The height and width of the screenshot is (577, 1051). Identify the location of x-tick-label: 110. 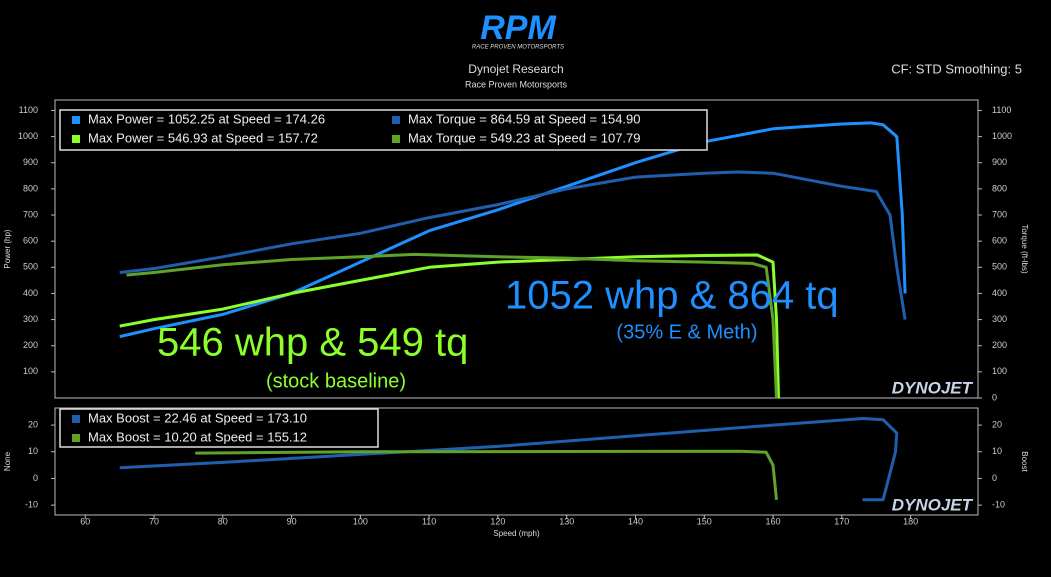
(429, 521).